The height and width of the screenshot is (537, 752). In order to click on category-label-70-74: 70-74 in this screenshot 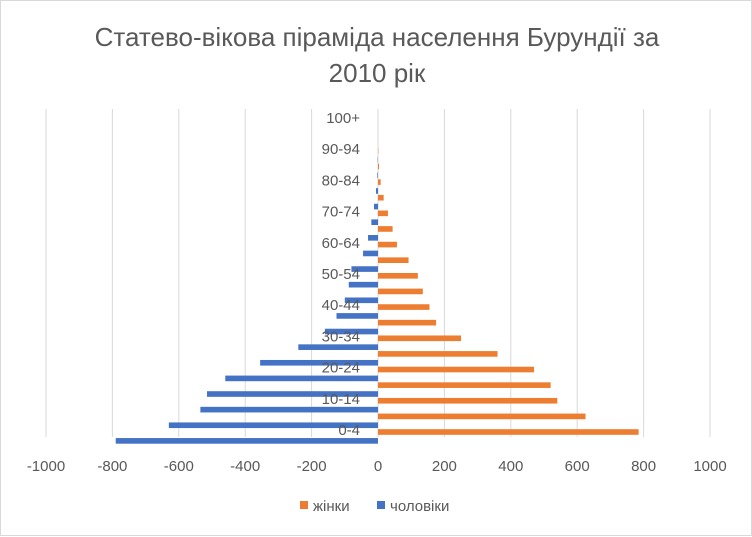, I will do `click(341, 212)`.